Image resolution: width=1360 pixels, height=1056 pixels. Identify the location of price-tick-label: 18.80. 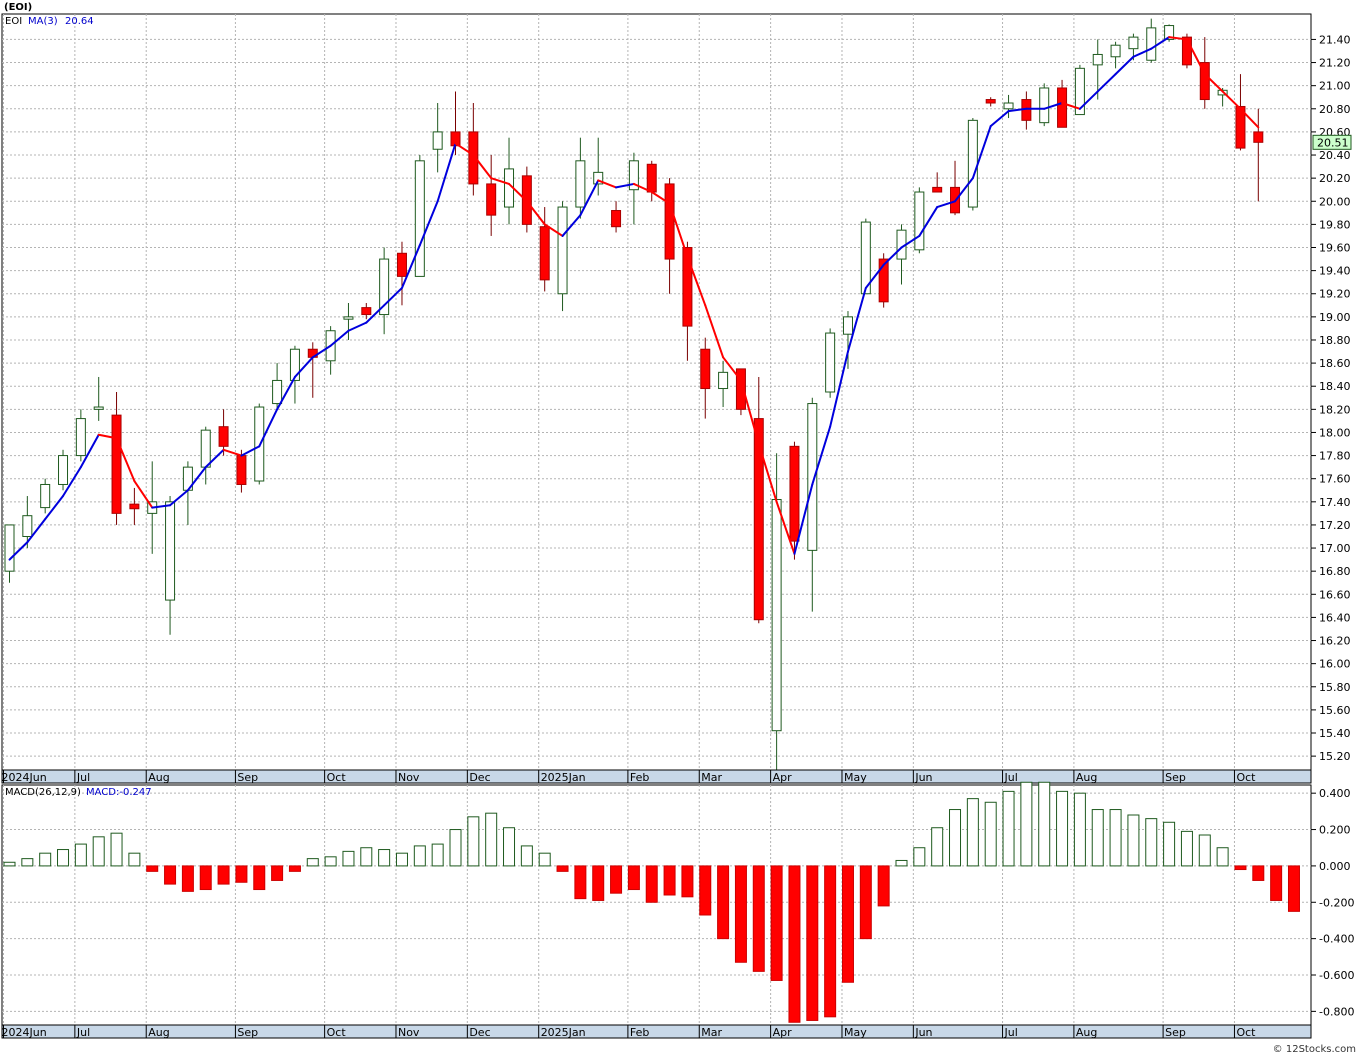
(1335, 340).